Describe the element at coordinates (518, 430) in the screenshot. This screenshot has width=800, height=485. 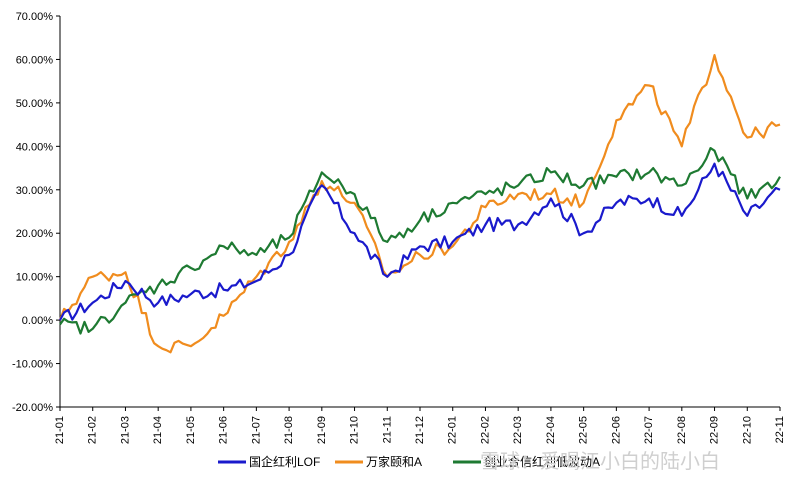
I see `x-tick-label: 22-03` at that location.